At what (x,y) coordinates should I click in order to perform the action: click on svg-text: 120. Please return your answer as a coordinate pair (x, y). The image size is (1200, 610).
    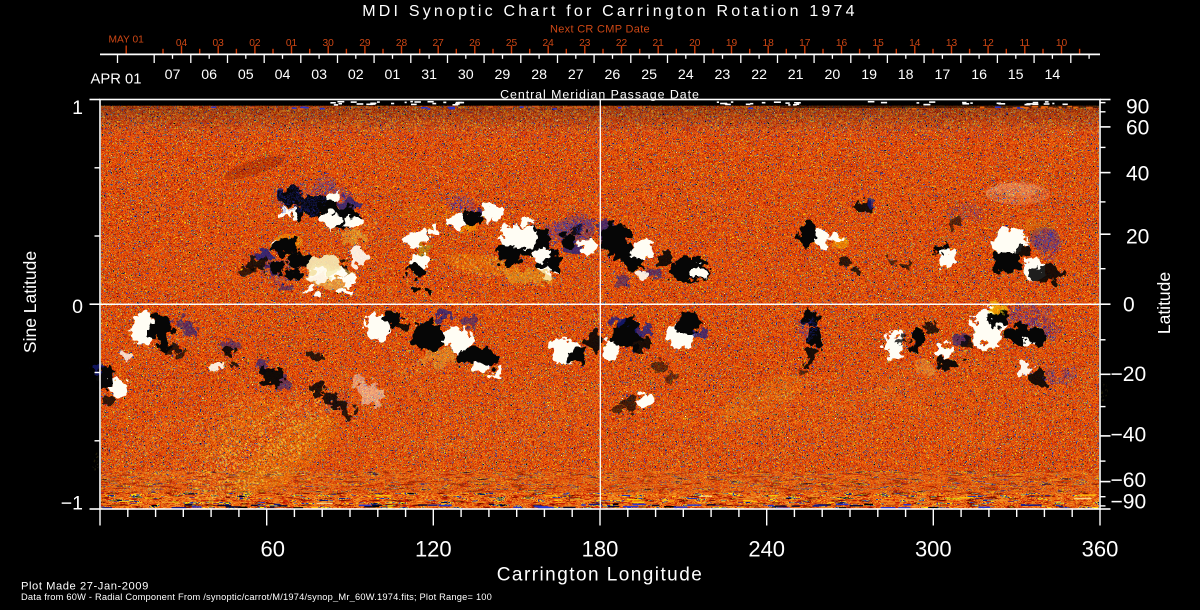
    Looking at the image, I should click on (433, 549).